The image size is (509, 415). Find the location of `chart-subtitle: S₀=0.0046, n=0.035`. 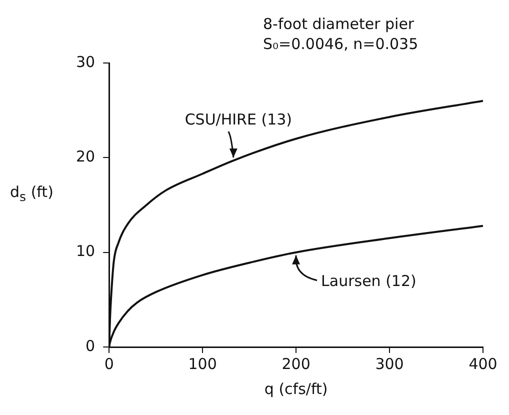

chart-subtitle: S₀=0.0046, n=0.035 is located at coordinates (340, 44).